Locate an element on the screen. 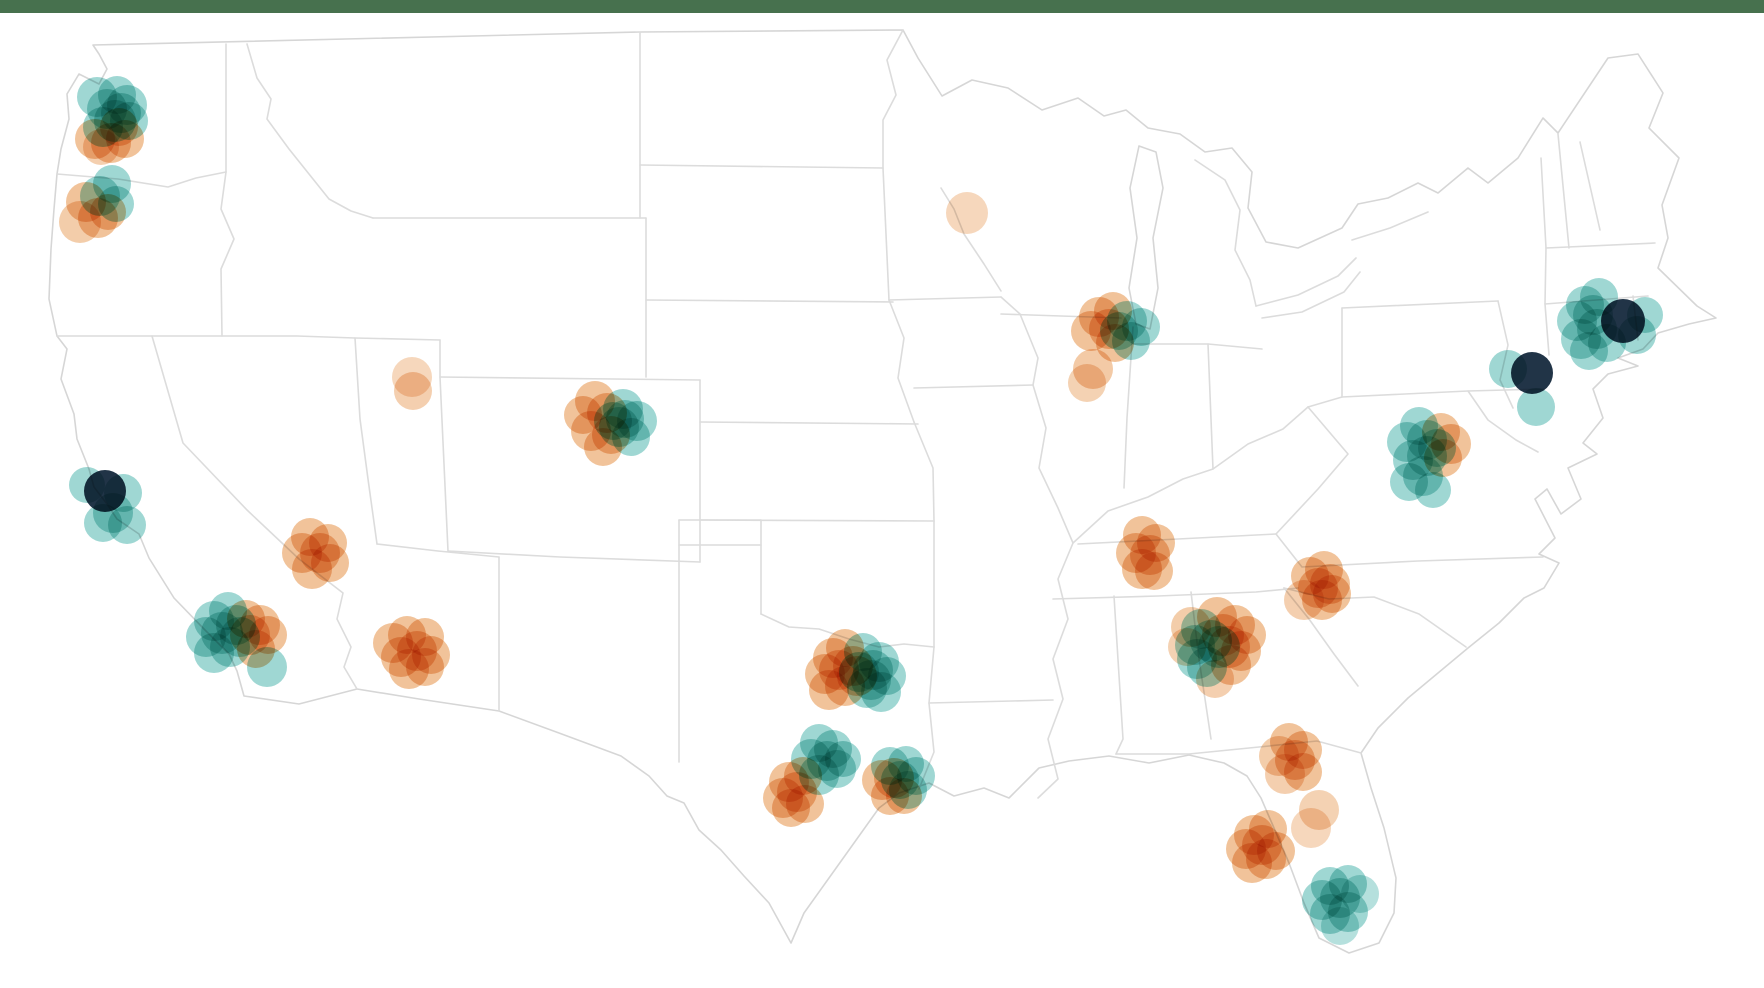 The width and height of the screenshot is (1764, 988). great-lakes is located at coordinates (1278, 237).